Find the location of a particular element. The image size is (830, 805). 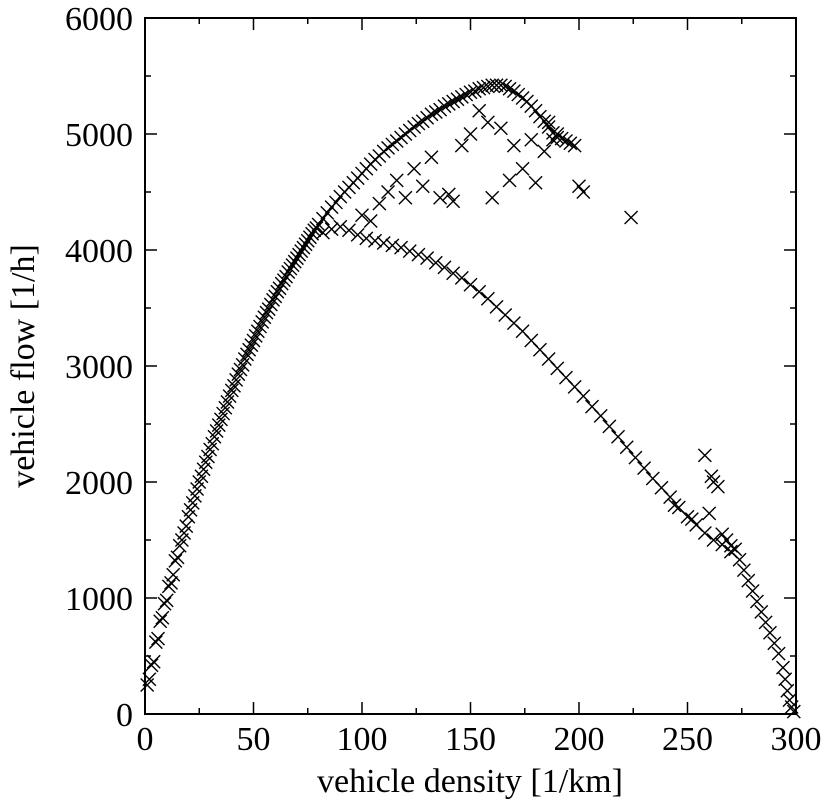

y-tick-label: 2000 is located at coordinates (99, 483).